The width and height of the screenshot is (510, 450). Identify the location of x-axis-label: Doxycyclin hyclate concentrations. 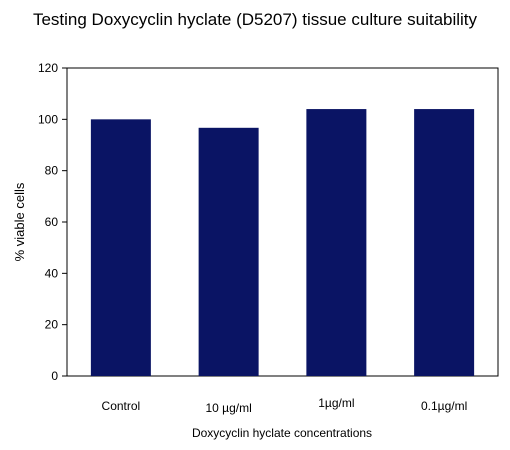
(282, 433).